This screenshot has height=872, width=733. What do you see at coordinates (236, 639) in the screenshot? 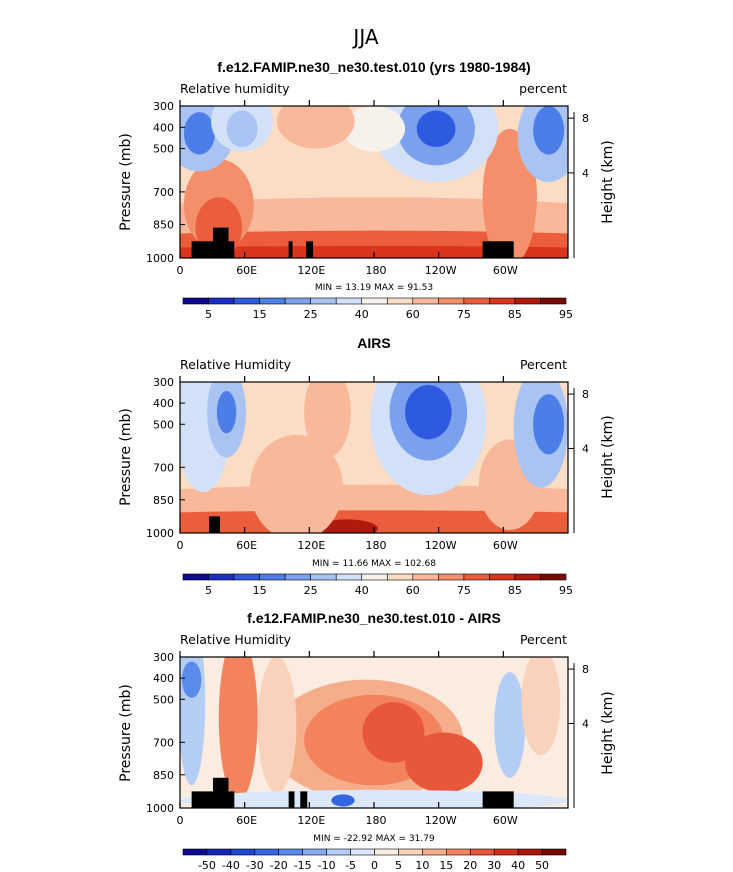
I see `left-label: Relative Humidity` at bounding box center [236, 639].